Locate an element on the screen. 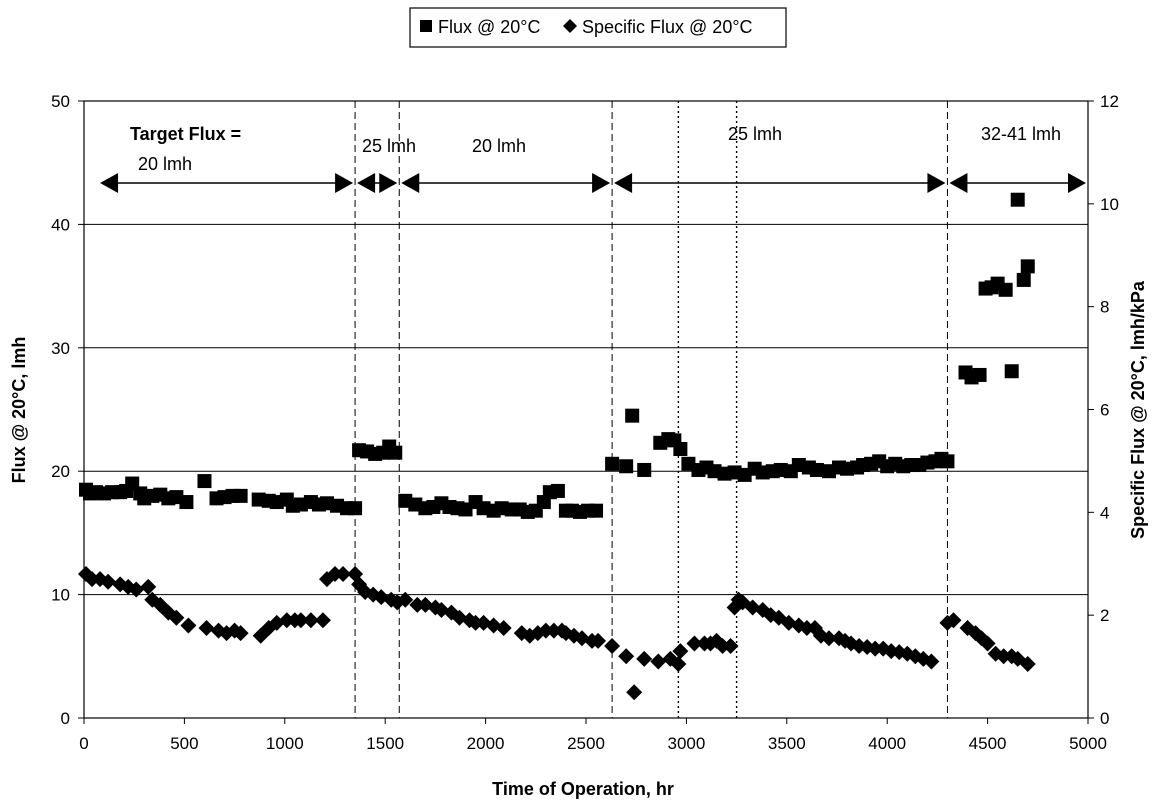 The height and width of the screenshot is (801, 1153). y-left-tick-label: 20 is located at coordinates (60, 471).